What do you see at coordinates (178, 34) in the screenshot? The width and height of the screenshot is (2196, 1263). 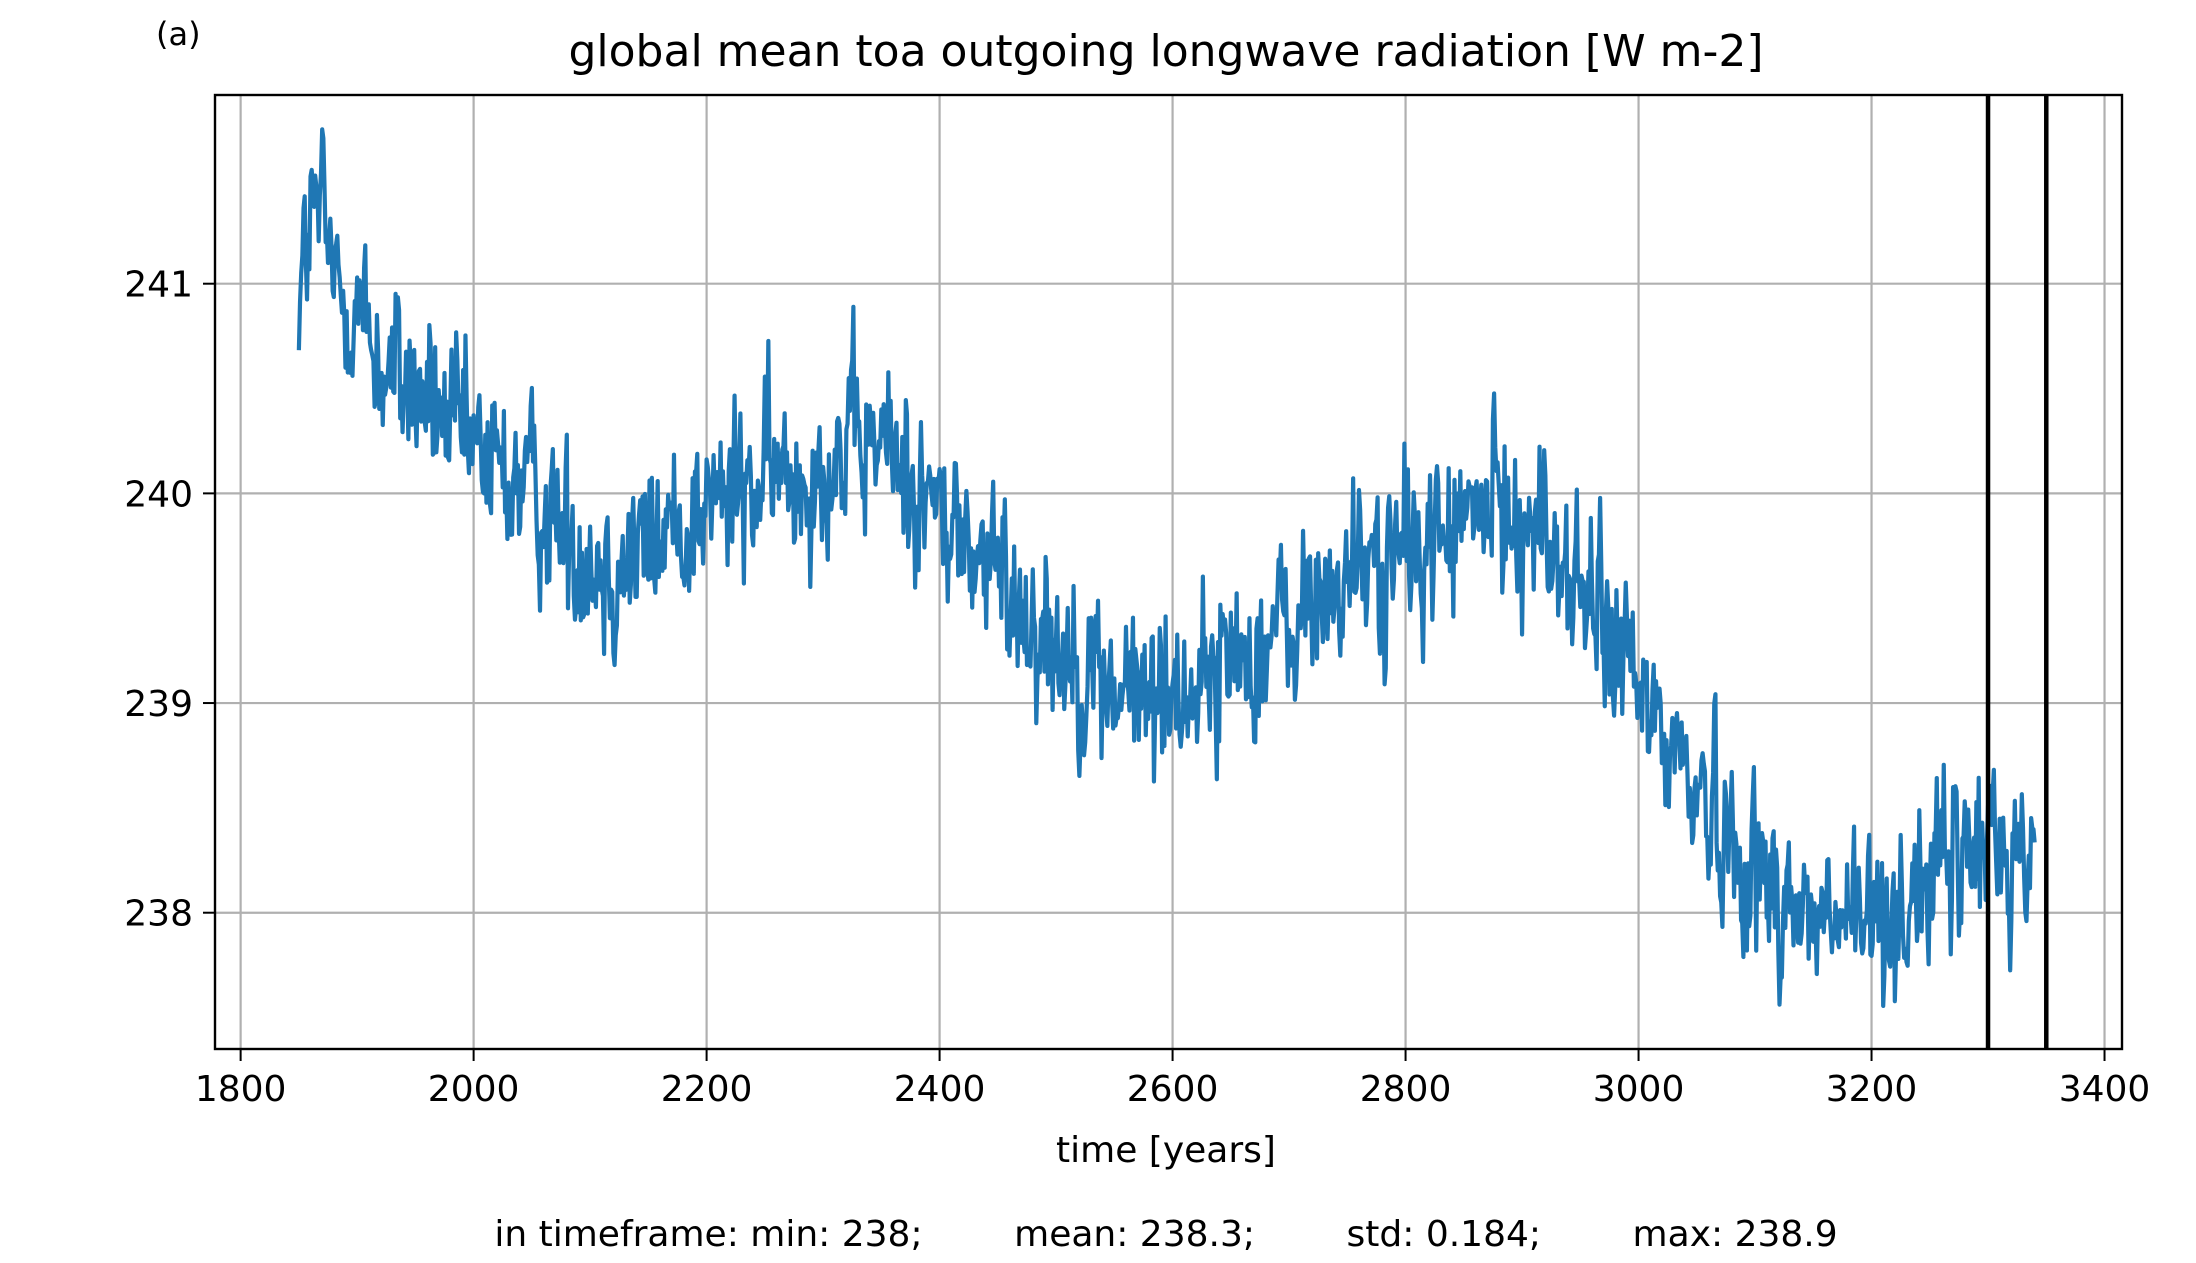 I see `panel-label: (a)` at bounding box center [178, 34].